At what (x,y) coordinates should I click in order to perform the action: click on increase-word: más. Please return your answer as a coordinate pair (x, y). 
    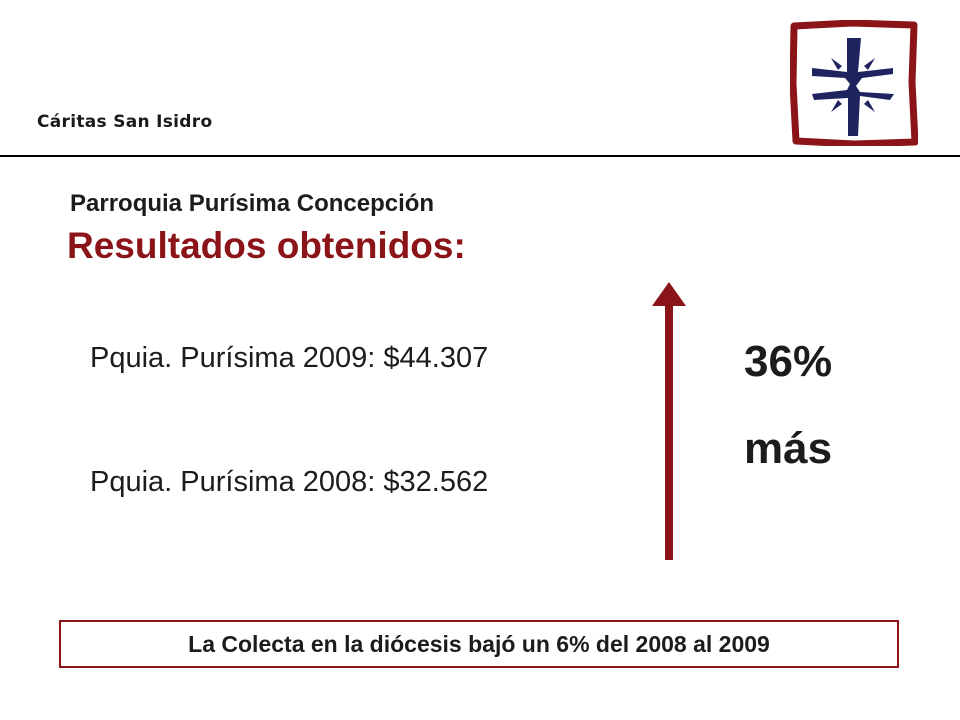
    Looking at the image, I should click on (788, 448).